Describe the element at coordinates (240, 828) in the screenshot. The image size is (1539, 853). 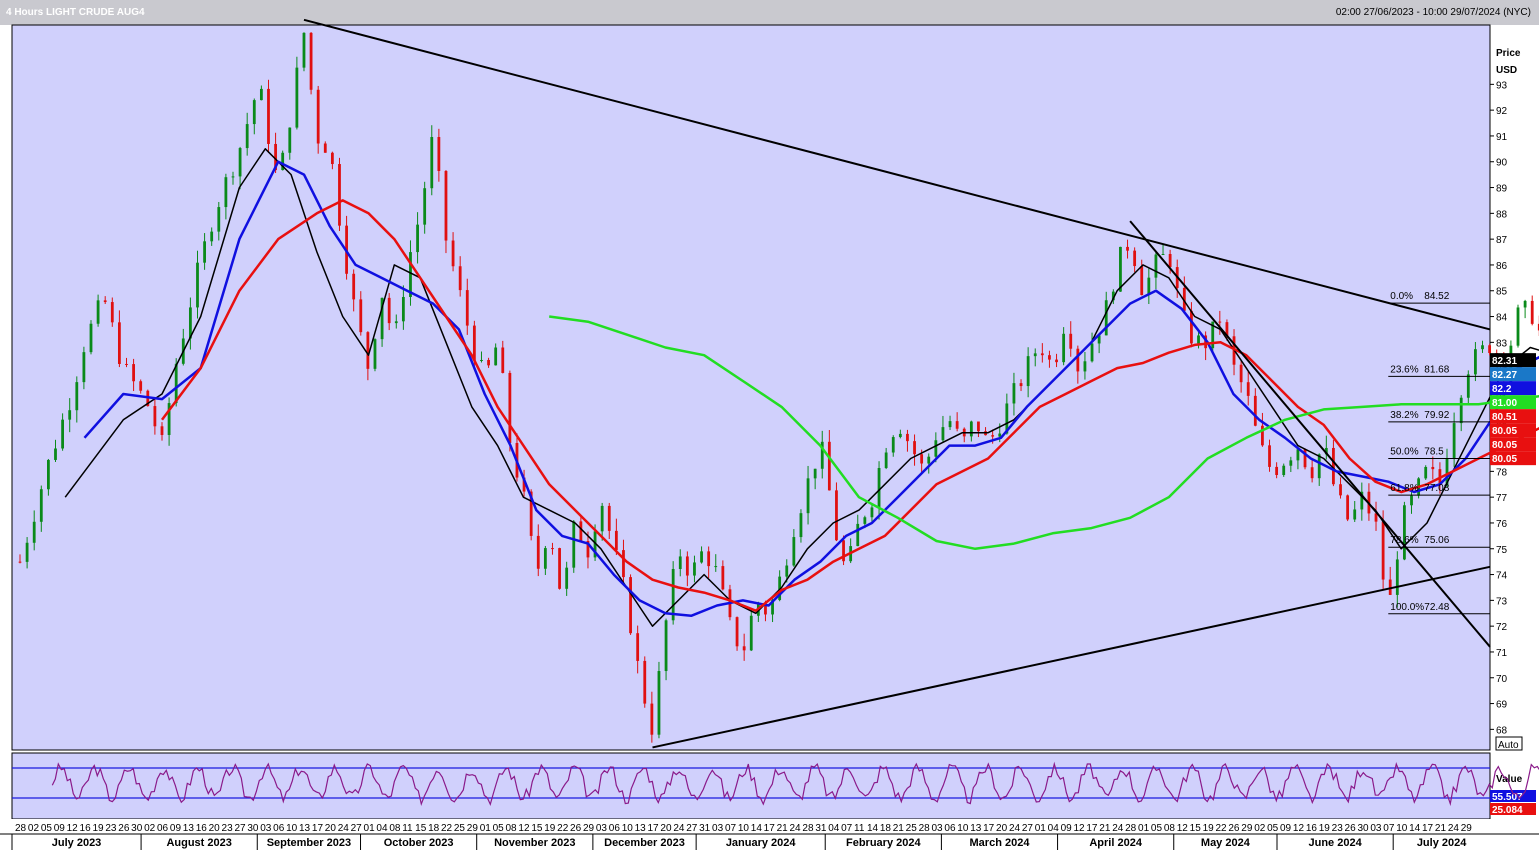
I see `x-day-label: 27` at that location.